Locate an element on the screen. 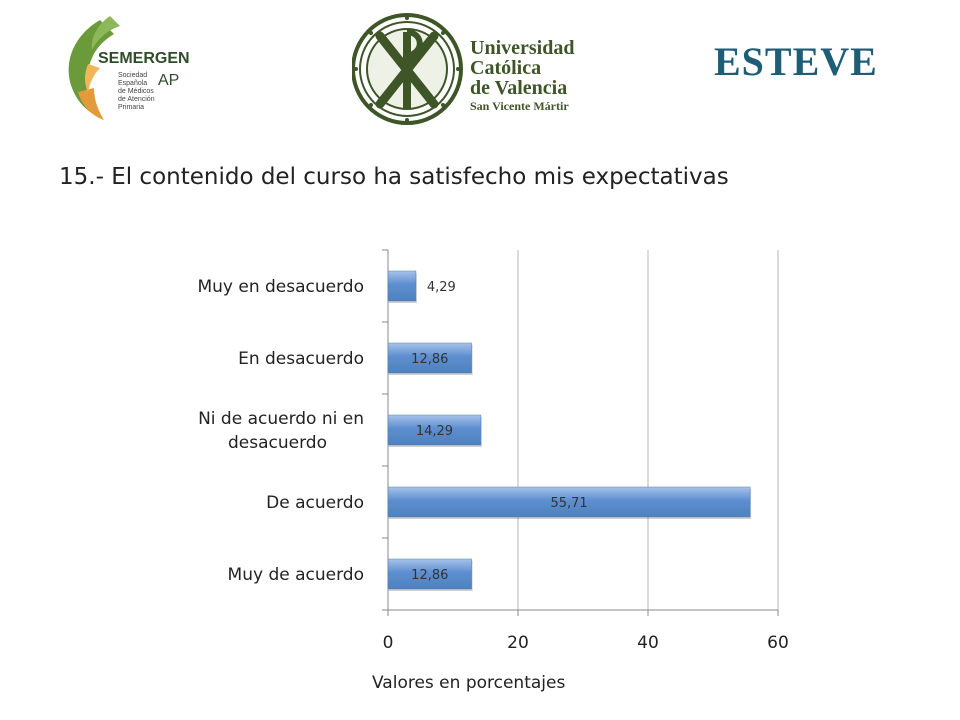 The image size is (960, 720). ucv-subtitle: San Vicente Mártir is located at coordinates (519, 106).